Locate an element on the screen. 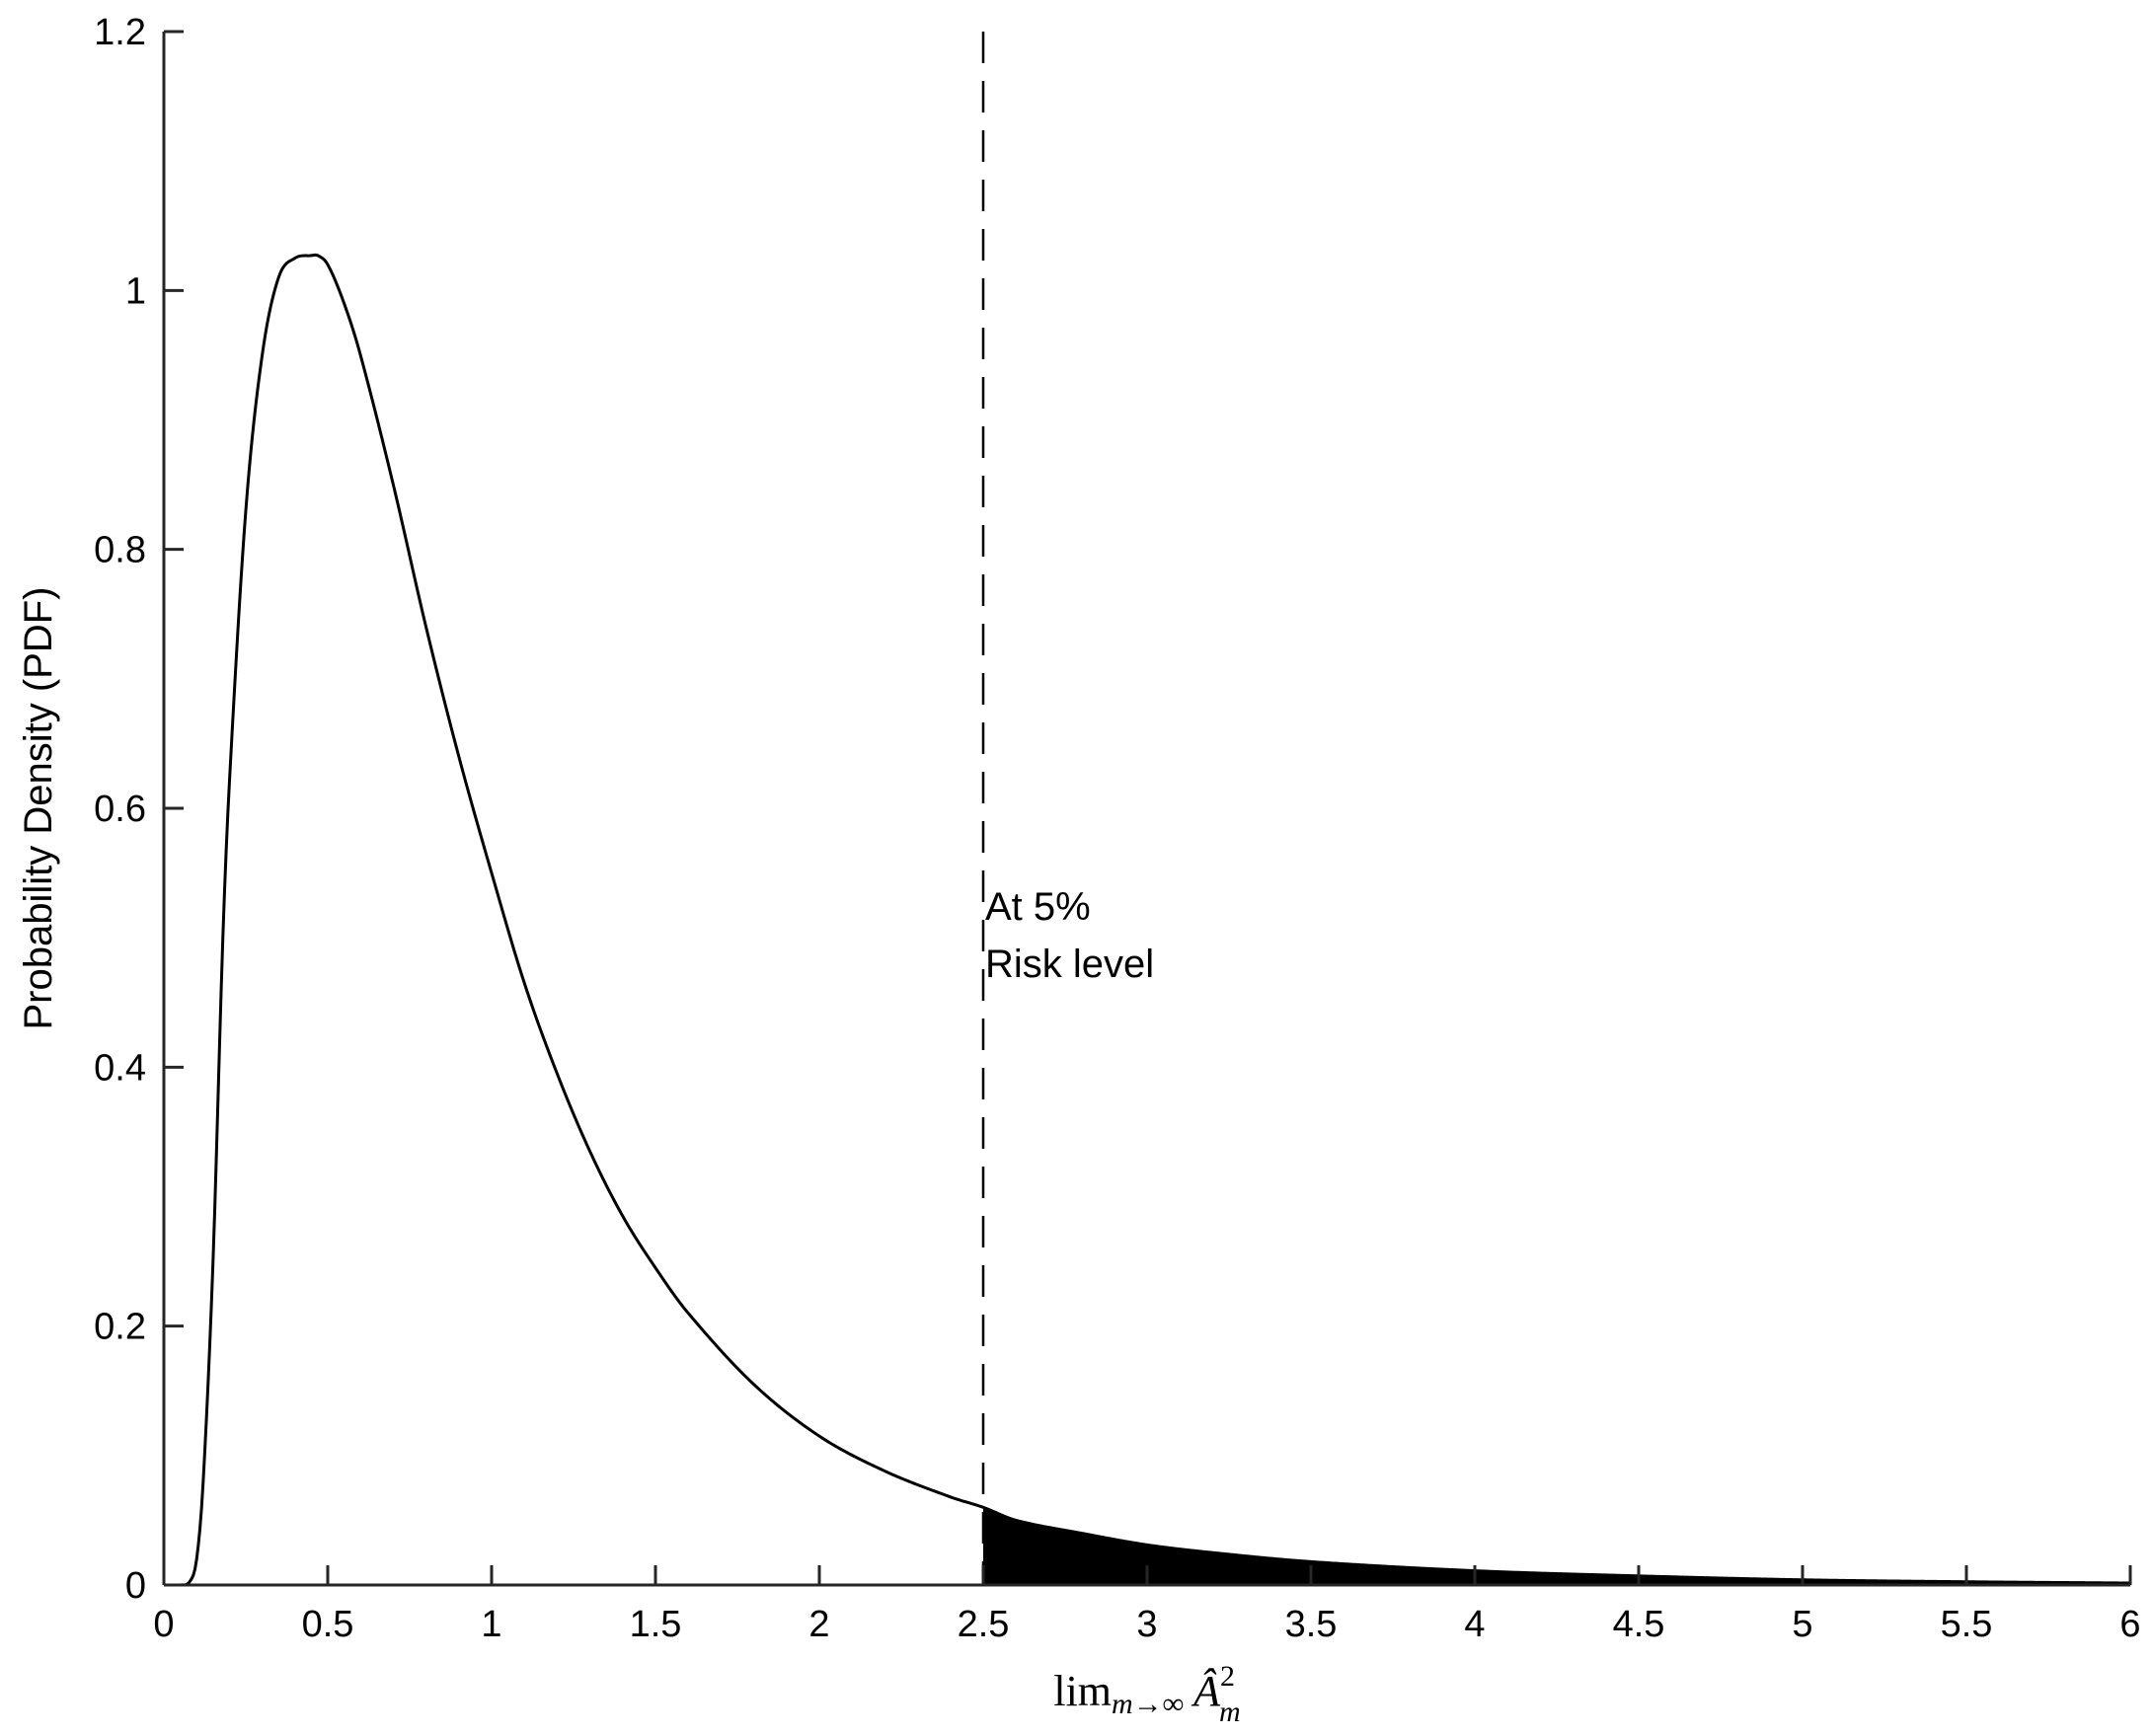  annotation-line-2: Risk level is located at coordinates (1069, 964).